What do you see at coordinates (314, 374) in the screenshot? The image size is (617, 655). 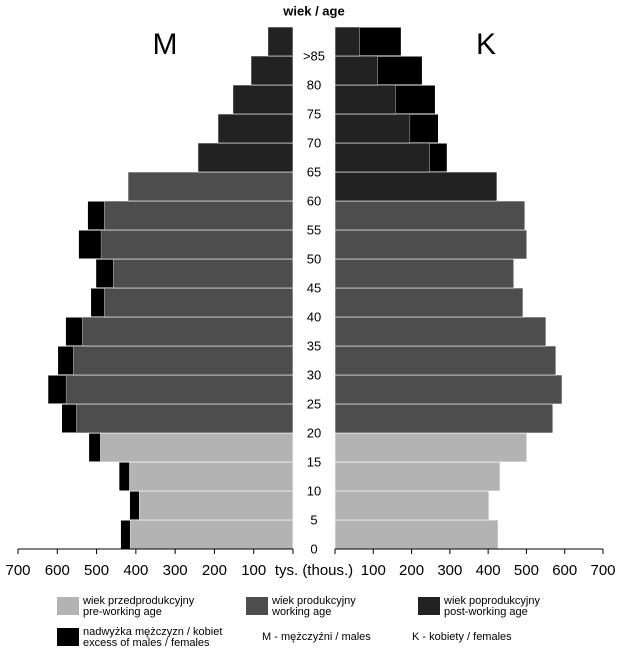 I see `age-label: 30` at bounding box center [314, 374].